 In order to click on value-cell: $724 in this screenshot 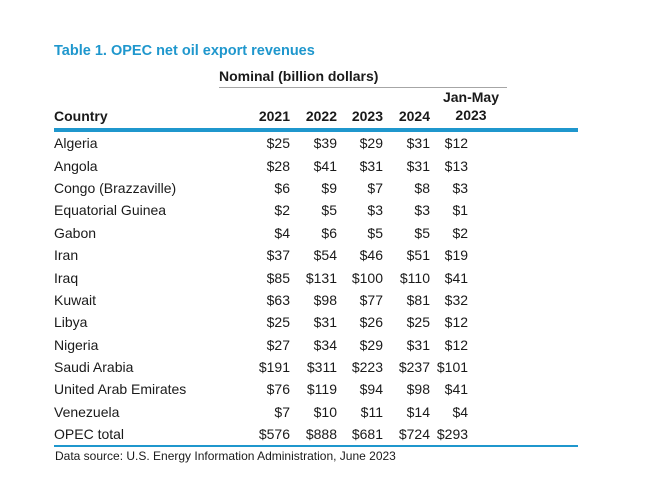, I will do `click(406, 435)`.